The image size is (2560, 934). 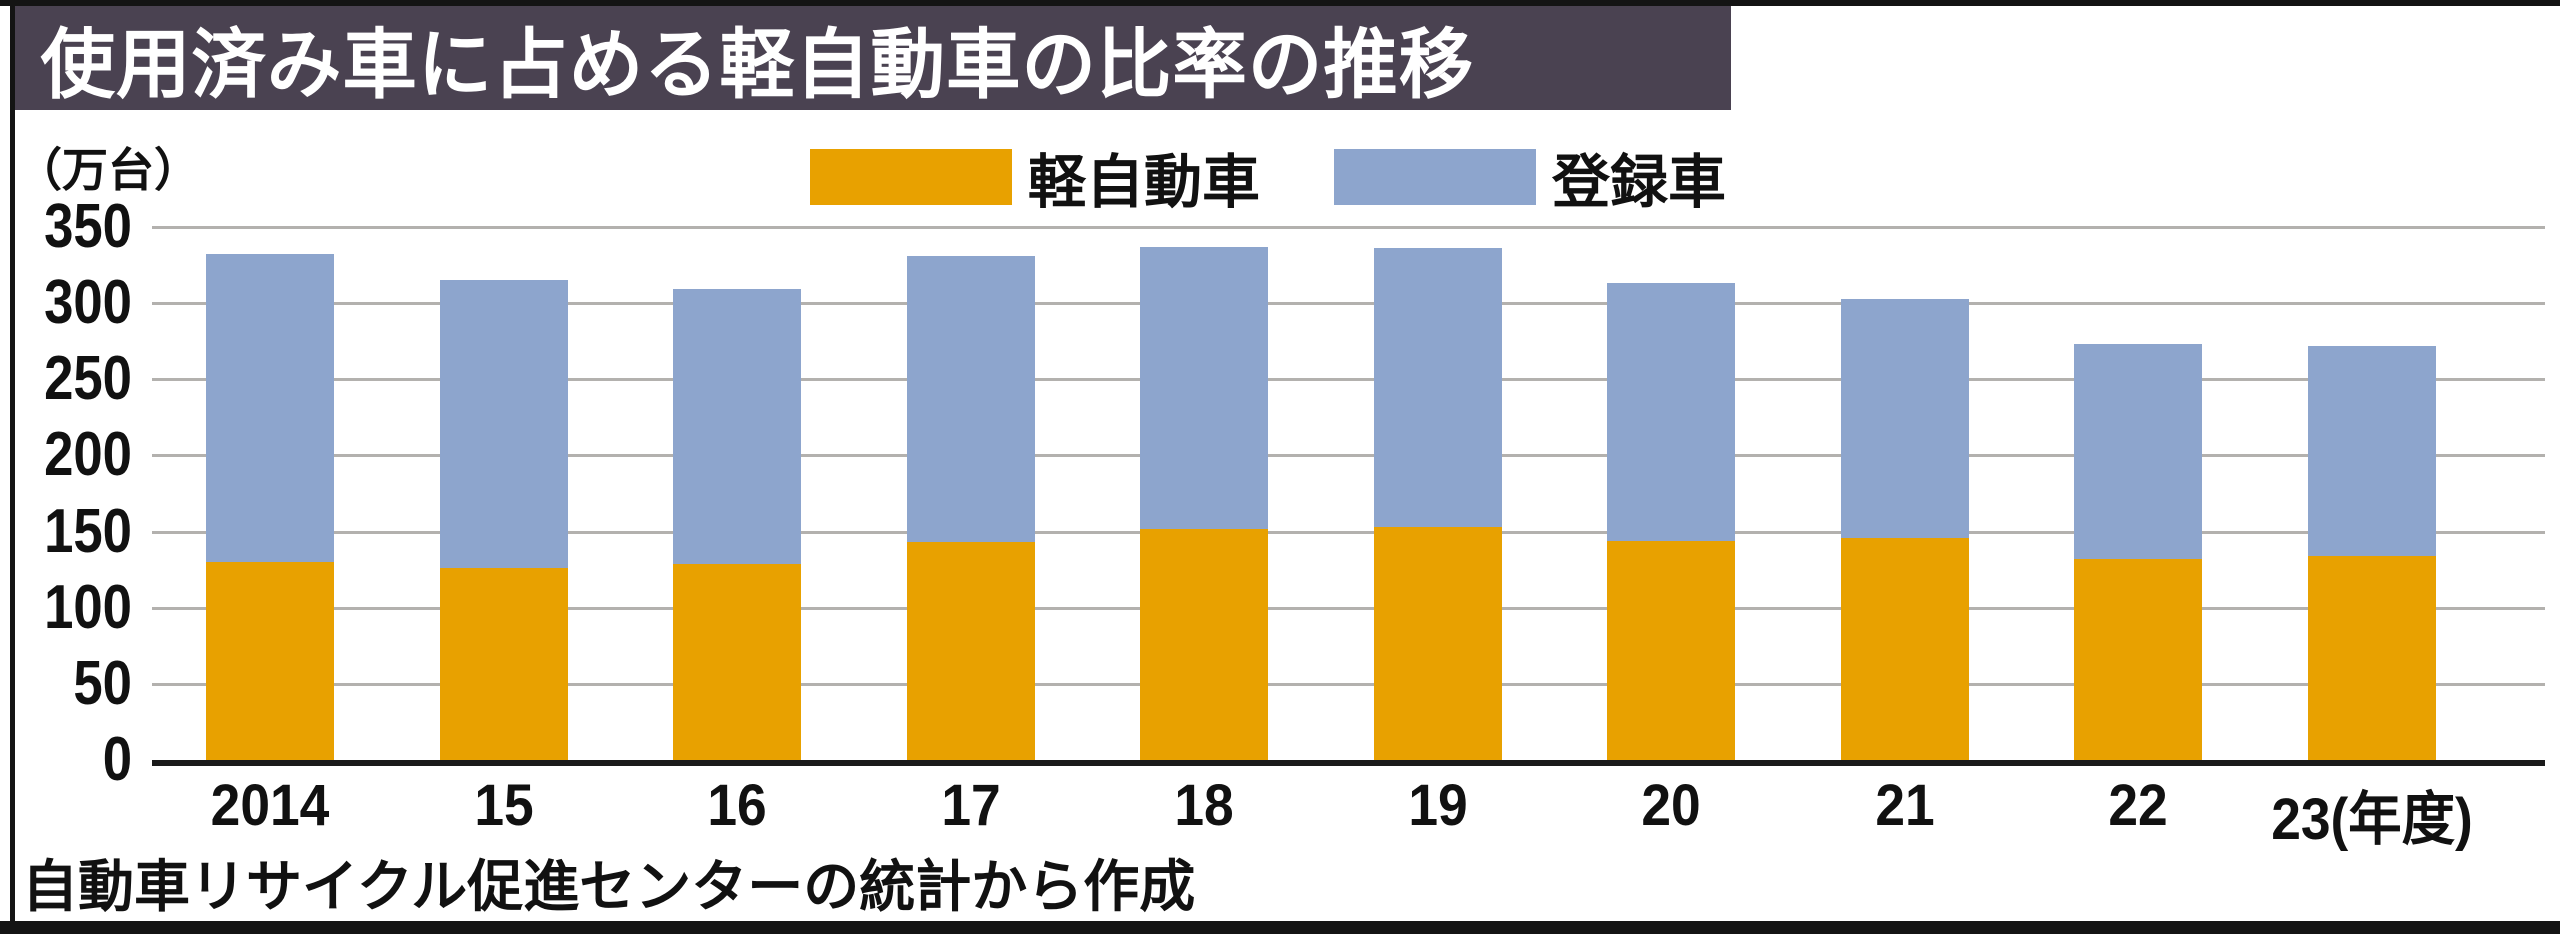 What do you see at coordinates (609, 886) in the screenshot?
I see `source-note: 自動車リサイクル促進センターの統計から作成` at bounding box center [609, 886].